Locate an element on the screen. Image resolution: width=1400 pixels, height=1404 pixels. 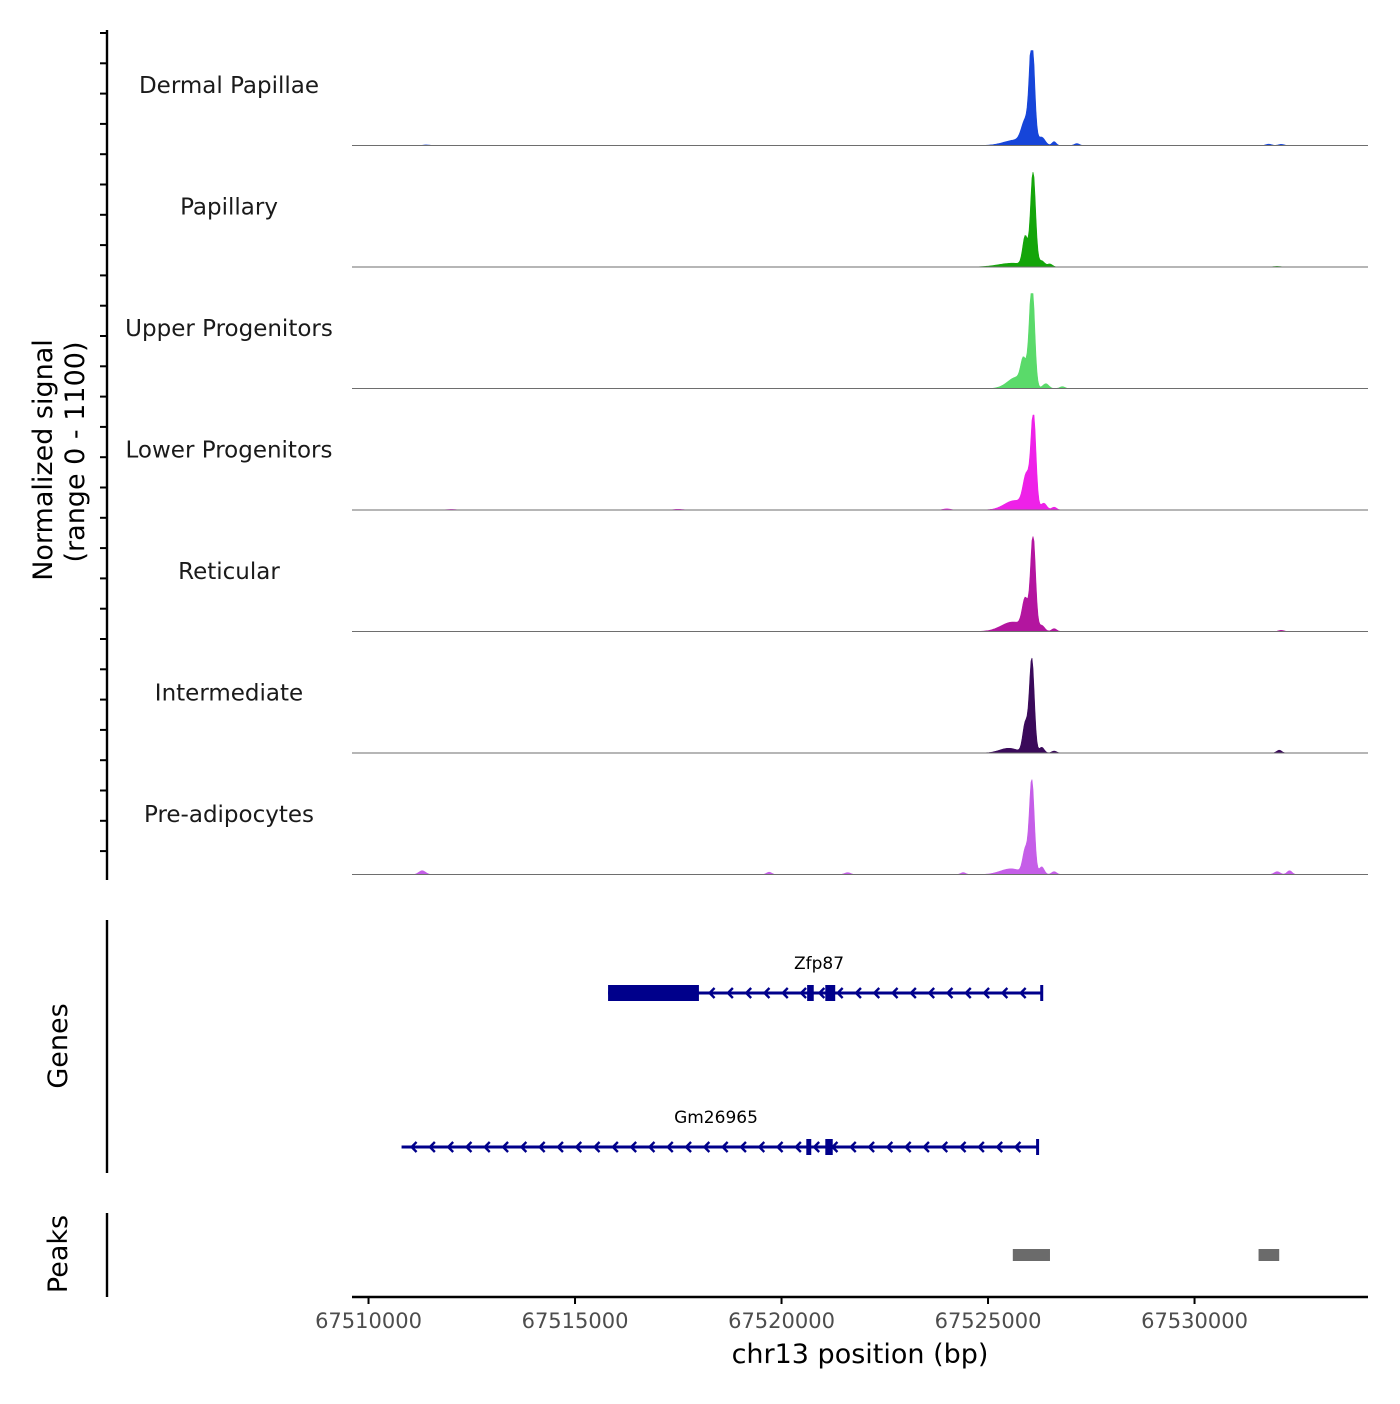
track-label: Intermediate is located at coordinates (229, 693).